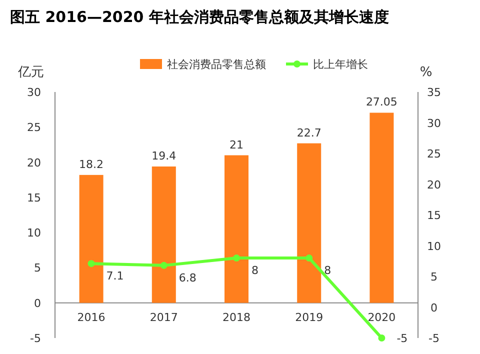  What do you see at coordinates (37, 303) in the screenshot?
I see `y-tick-label: 0` at bounding box center [37, 303].